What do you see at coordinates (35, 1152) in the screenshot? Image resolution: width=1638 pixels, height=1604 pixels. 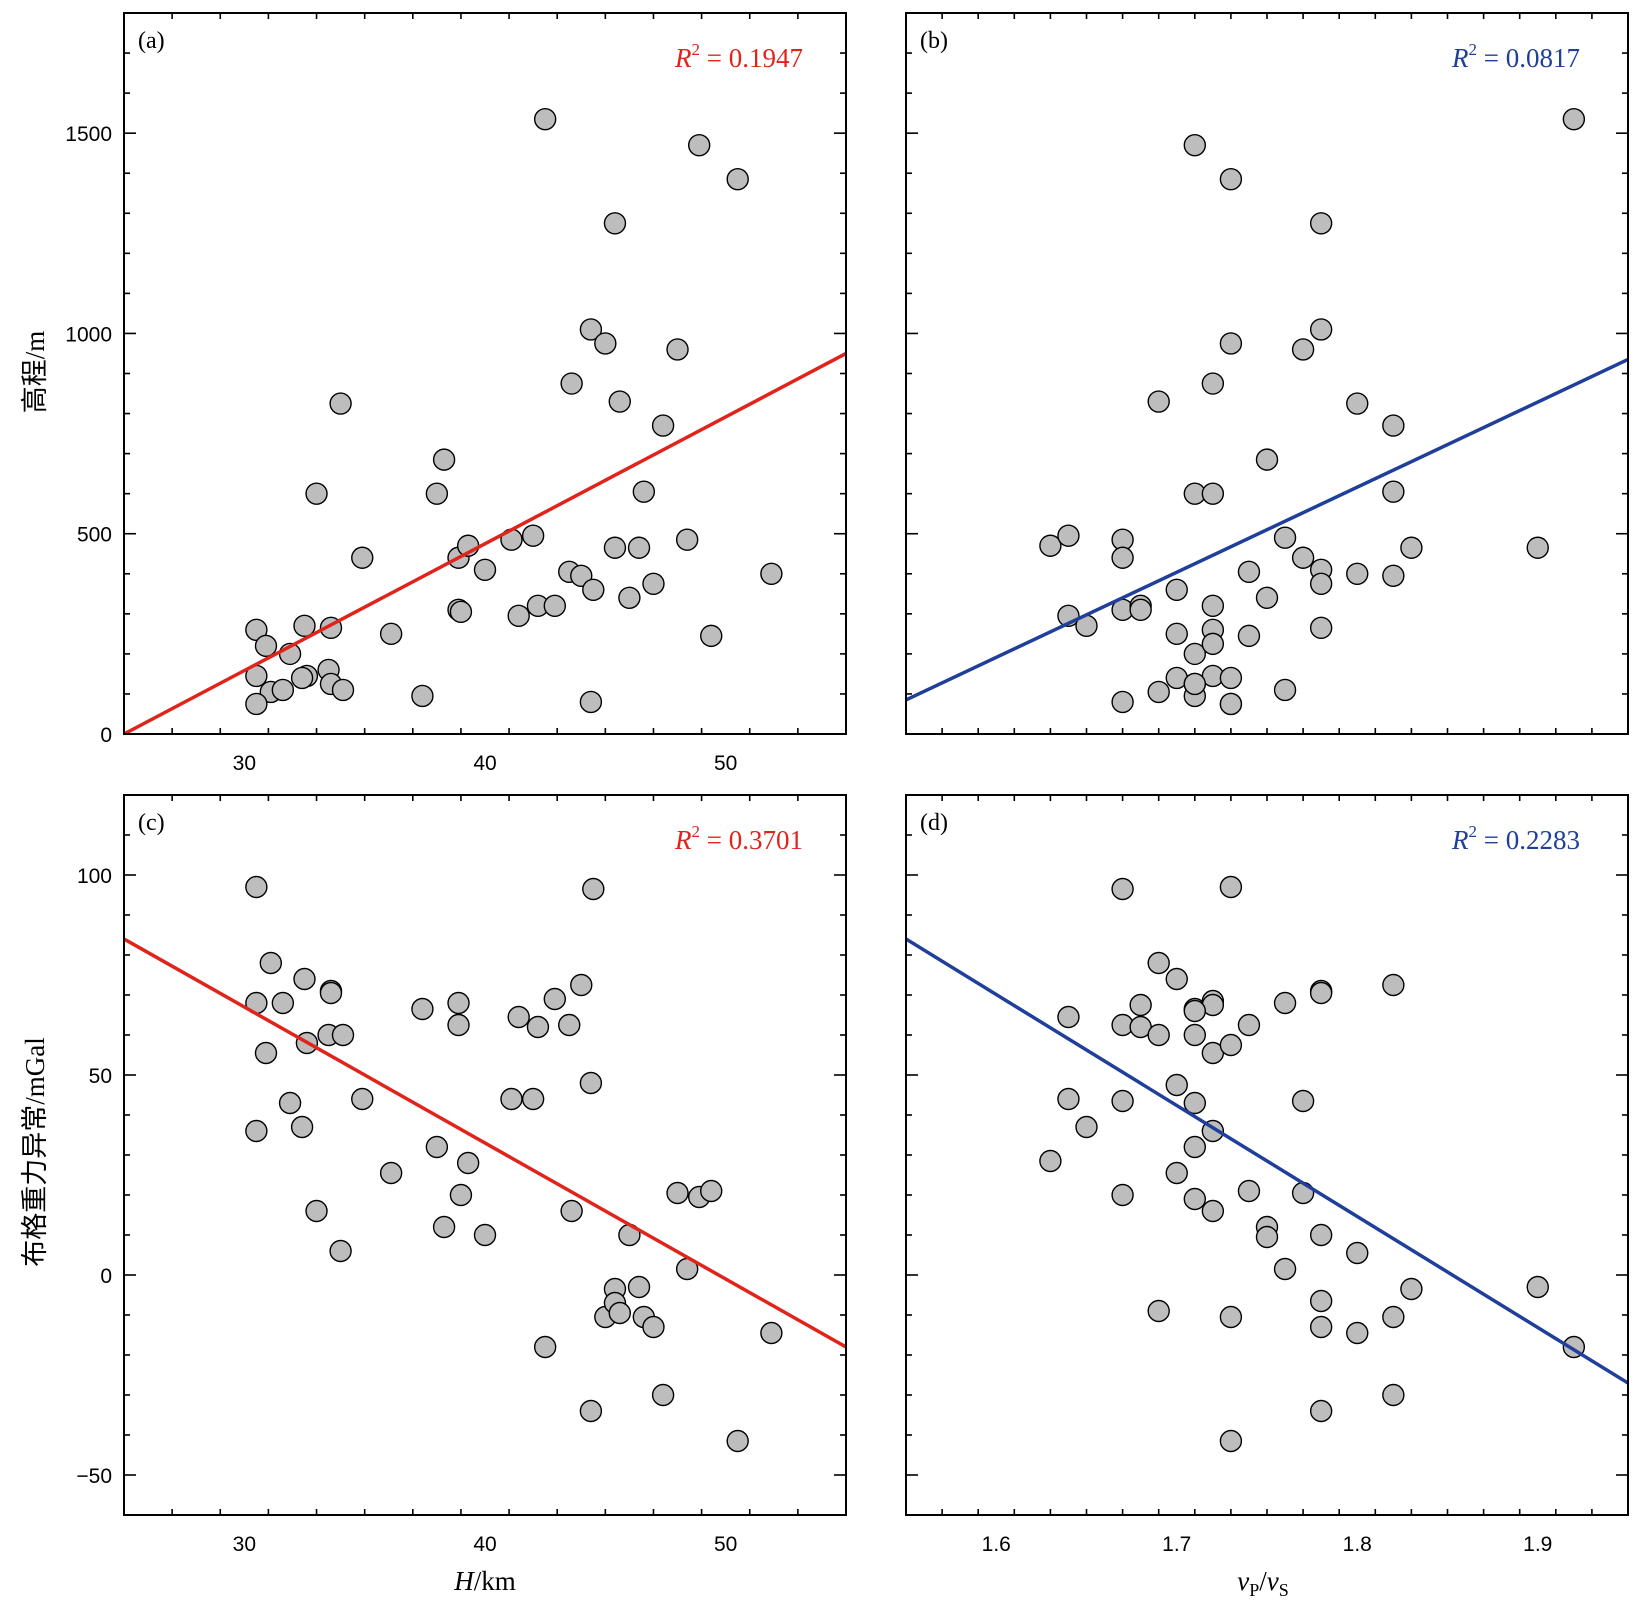 I see `y-axis-title: 布格重力异常/mGal` at bounding box center [35, 1152].